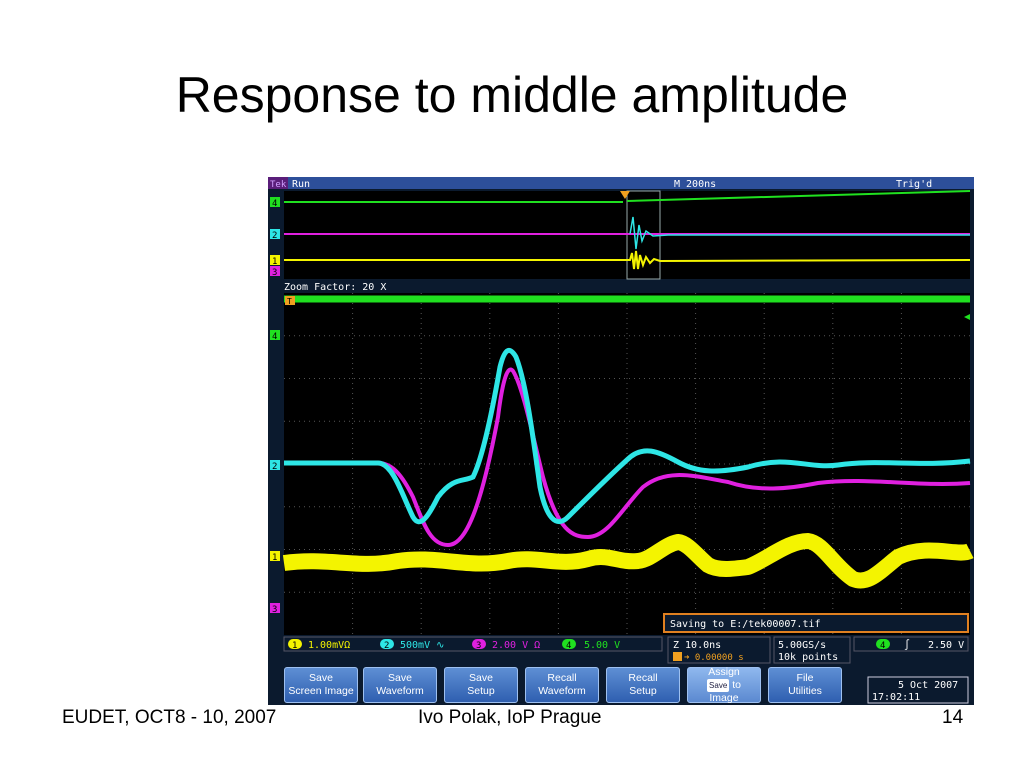  I want to click on slide-title: Response to middle amplitude, so click(512, 95).